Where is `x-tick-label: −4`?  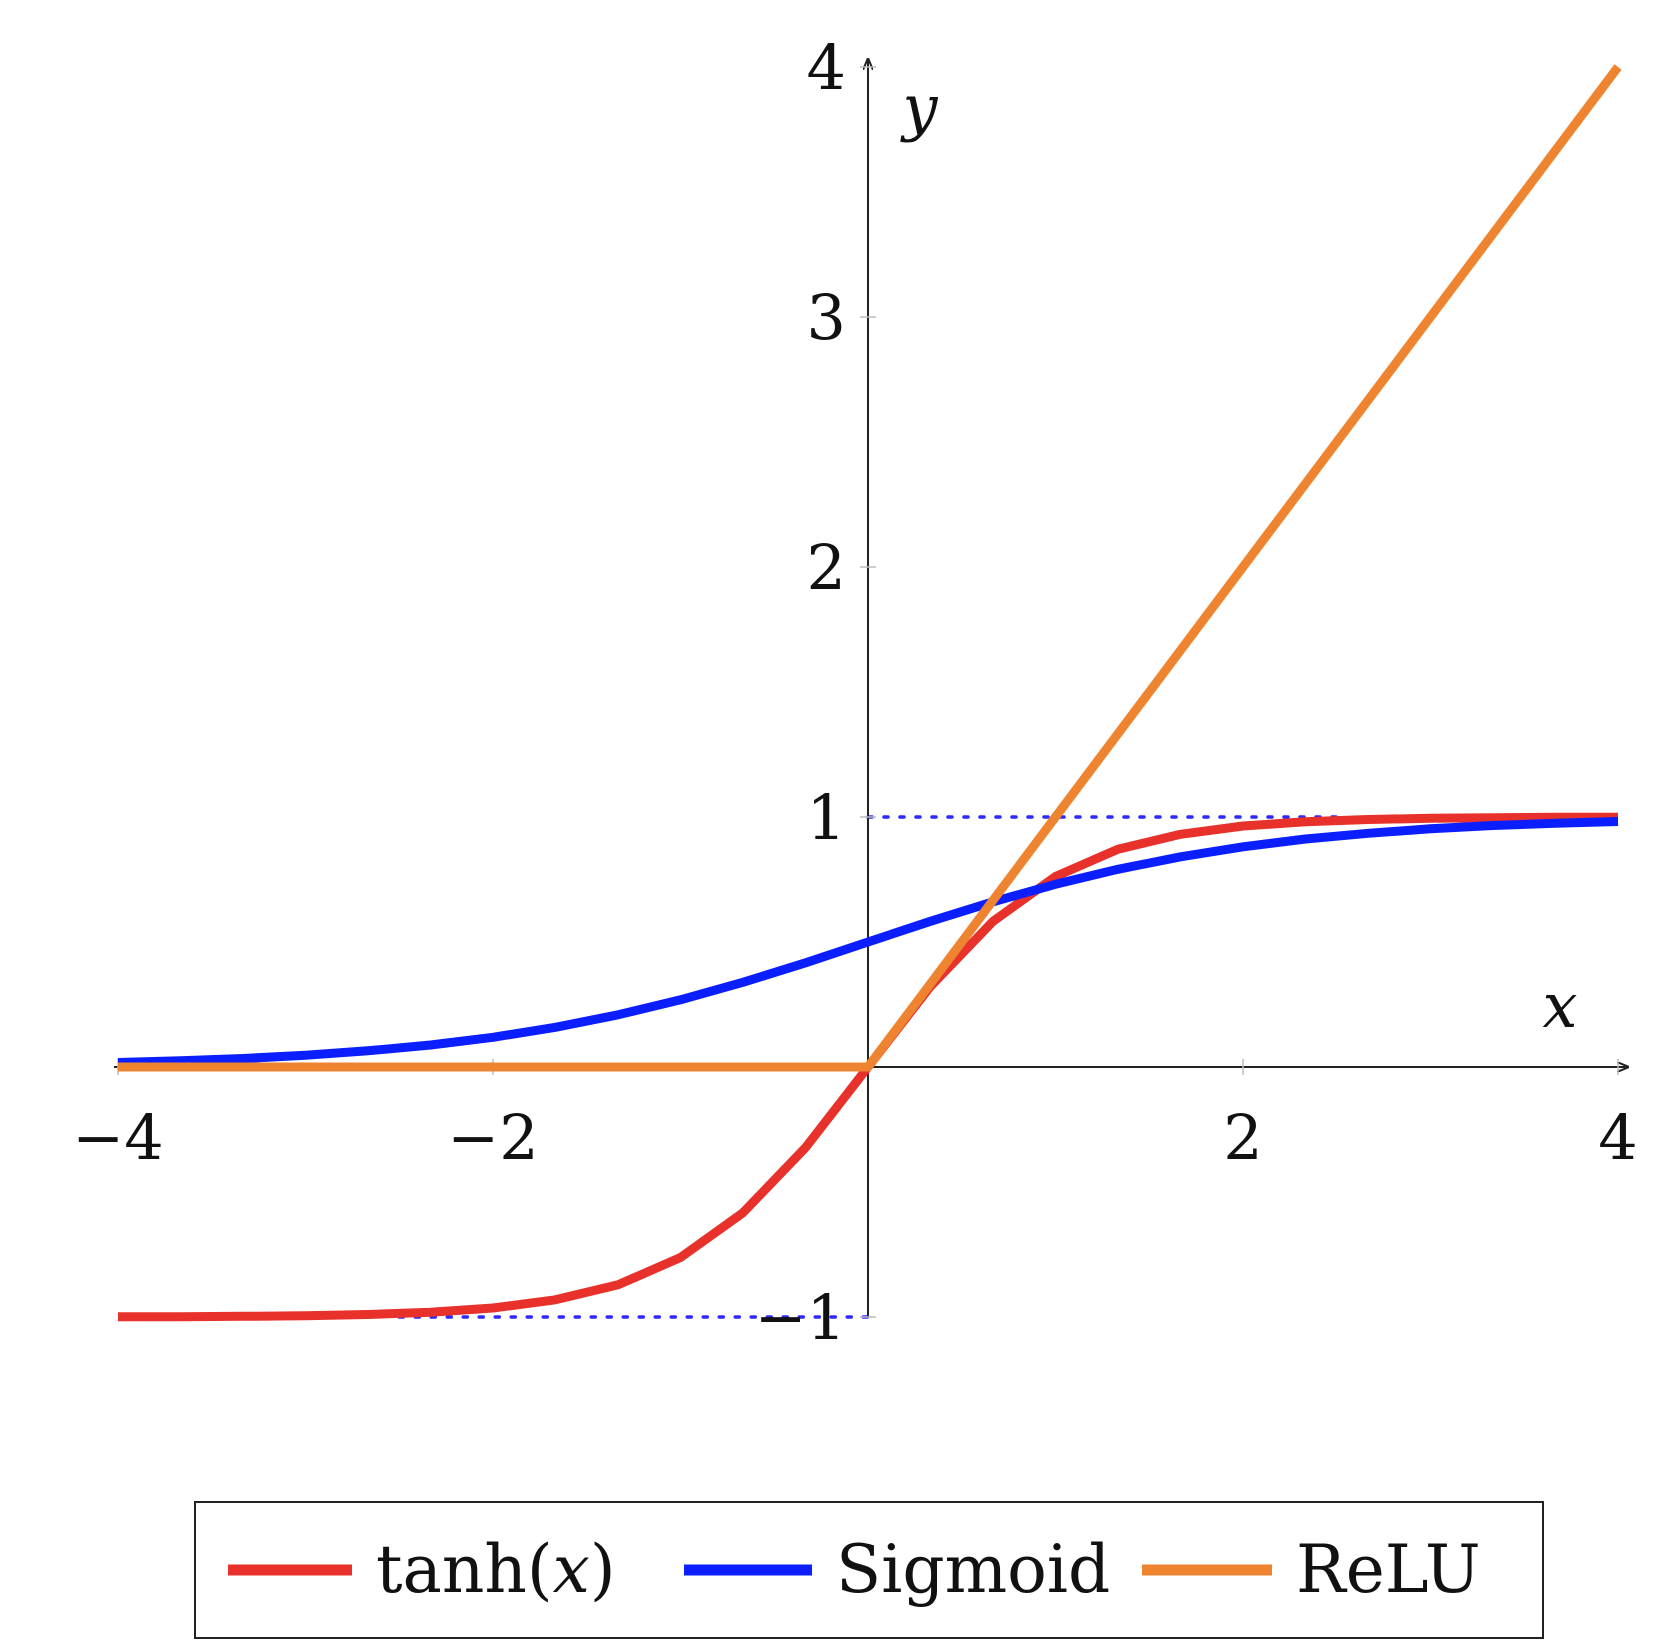
x-tick-label: −4 is located at coordinates (117, 1137).